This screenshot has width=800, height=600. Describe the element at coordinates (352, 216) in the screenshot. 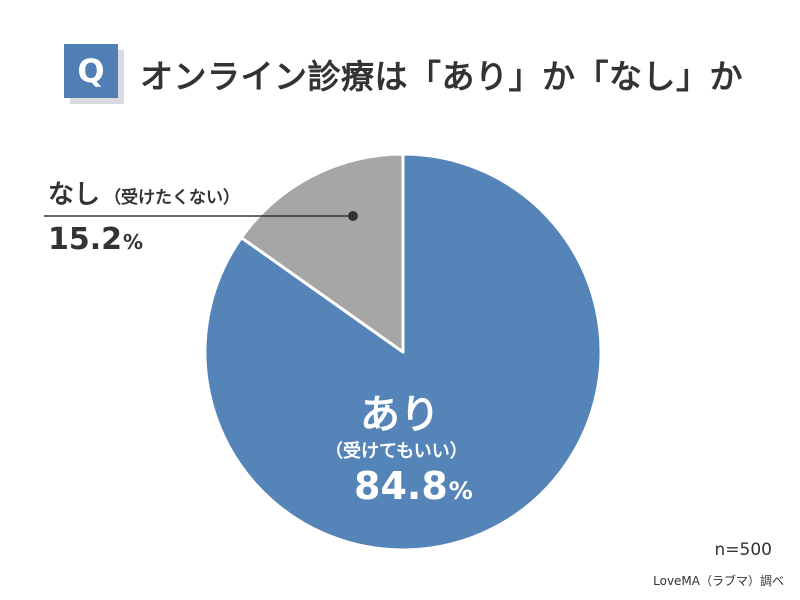

I see `nashi-leader-dot` at that location.